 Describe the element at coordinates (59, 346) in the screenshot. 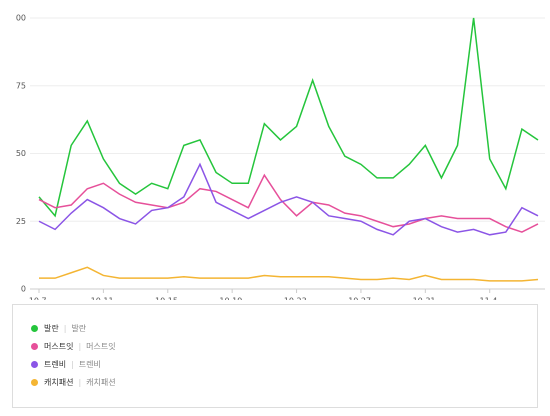

I see `legend-label: 머스트잇` at that location.